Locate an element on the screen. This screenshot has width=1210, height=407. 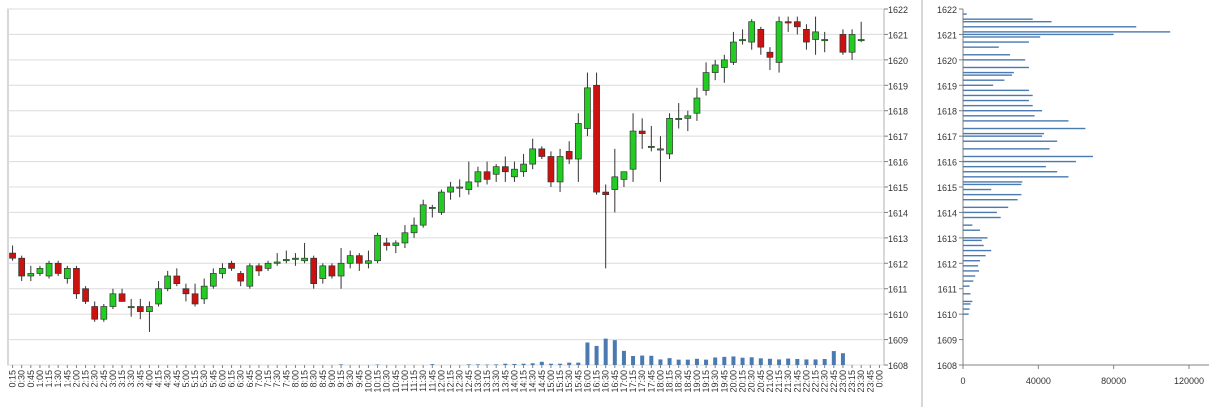
time-tick-label: 2:15 is located at coordinates (86, 379).